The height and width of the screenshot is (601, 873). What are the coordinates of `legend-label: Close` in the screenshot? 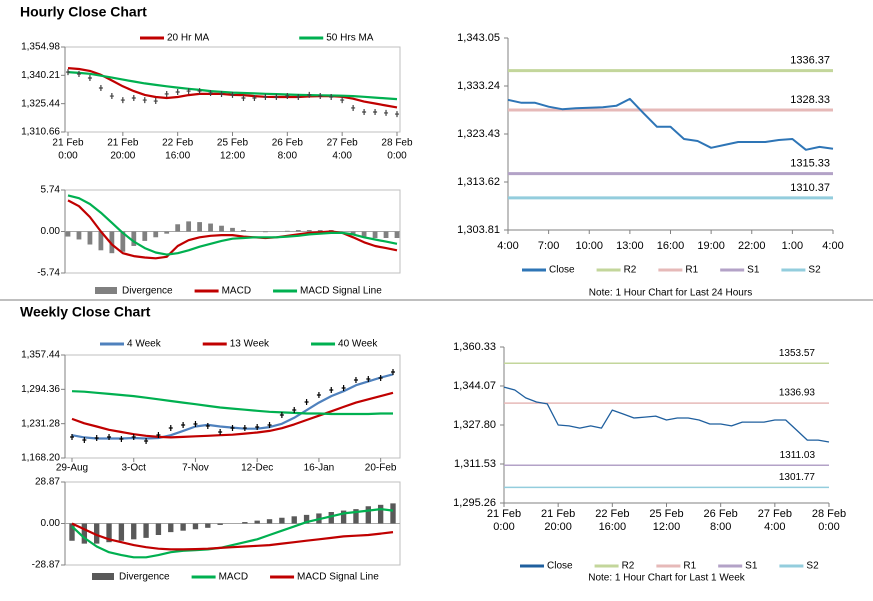 It's located at (562, 270).